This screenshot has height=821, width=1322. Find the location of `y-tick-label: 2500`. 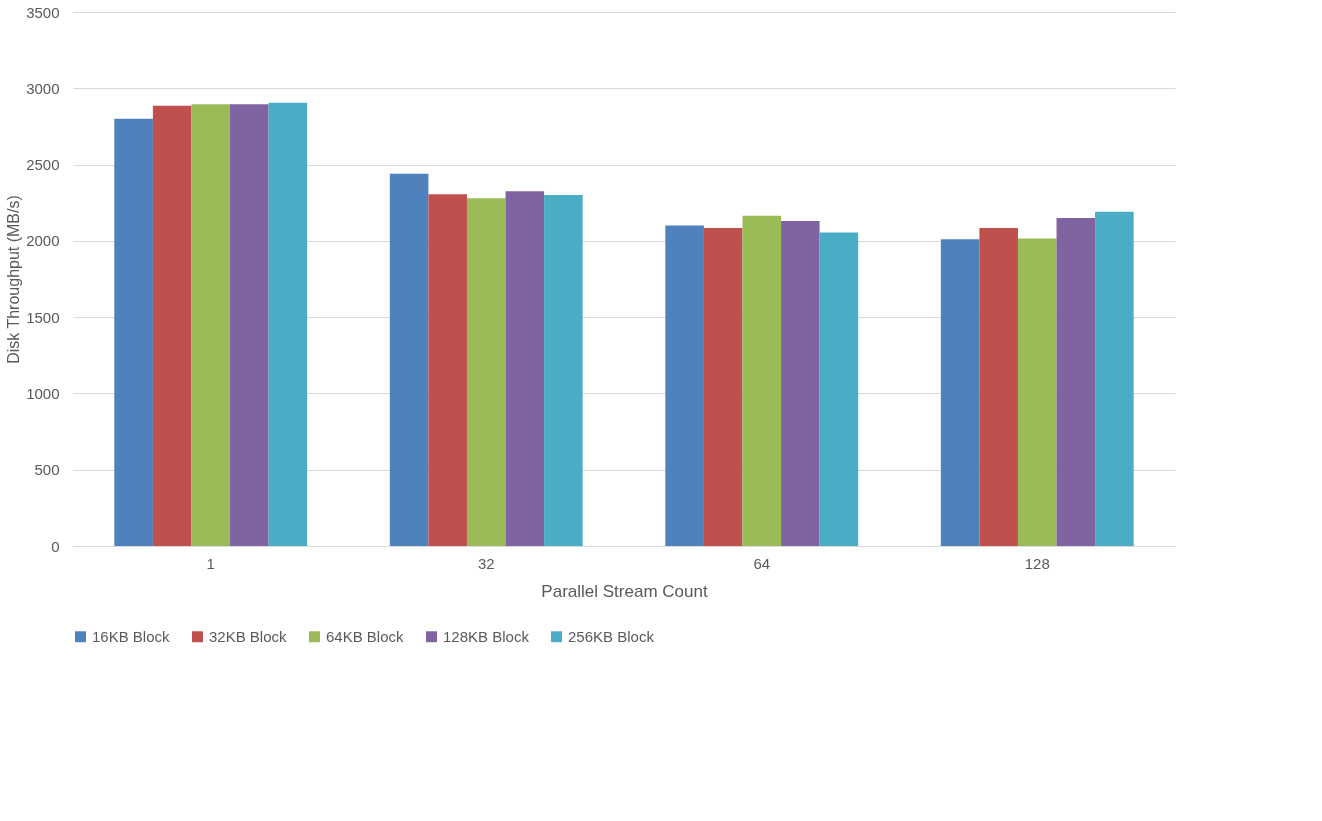

y-tick-label: 2500 is located at coordinates (43, 165).